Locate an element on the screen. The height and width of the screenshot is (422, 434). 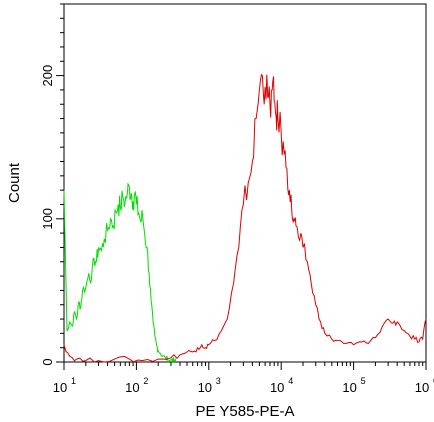
x-axis-title: PE Y585-PE-A is located at coordinates (245, 411).